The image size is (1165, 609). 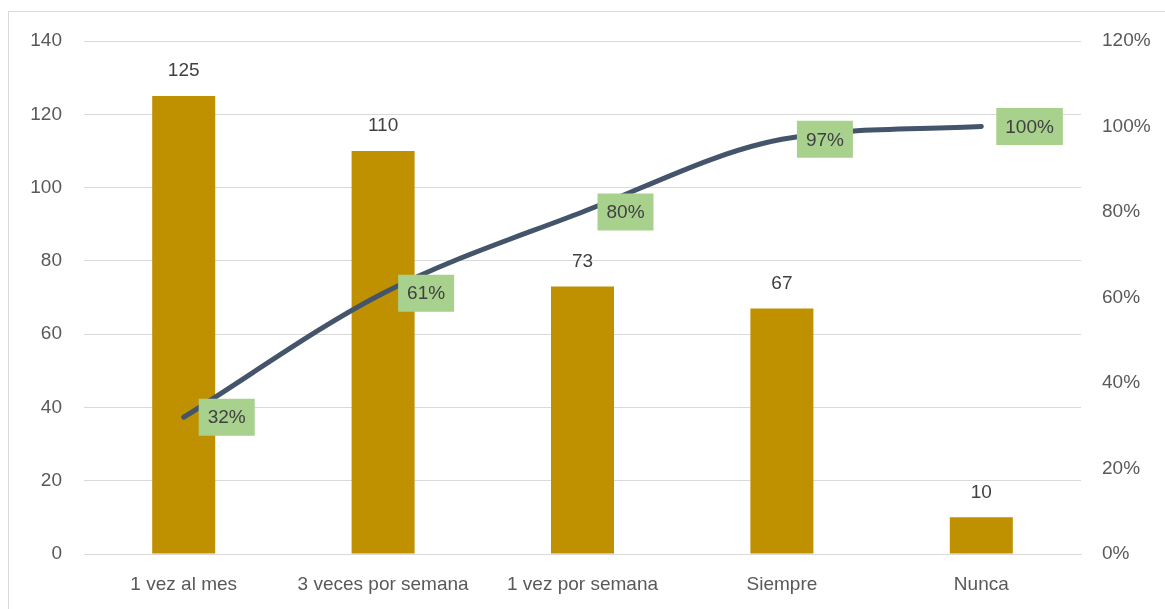 I want to click on y-tick-label: 40, so click(x=51, y=406).